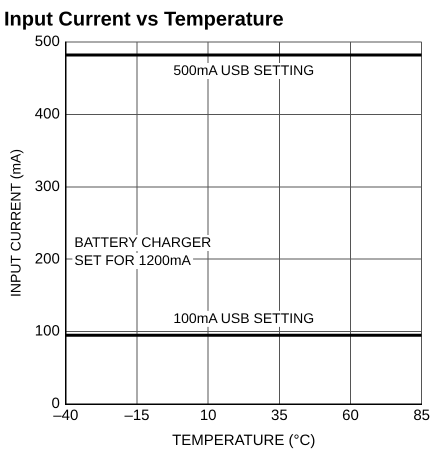  I want to click on x-tick-label: 85, so click(421, 415).